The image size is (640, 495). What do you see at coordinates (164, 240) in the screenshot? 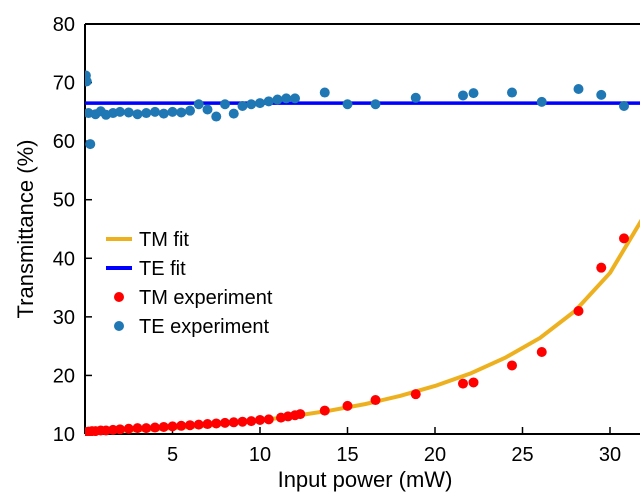
I see `legend-entry: TM fit` at bounding box center [164, 240].